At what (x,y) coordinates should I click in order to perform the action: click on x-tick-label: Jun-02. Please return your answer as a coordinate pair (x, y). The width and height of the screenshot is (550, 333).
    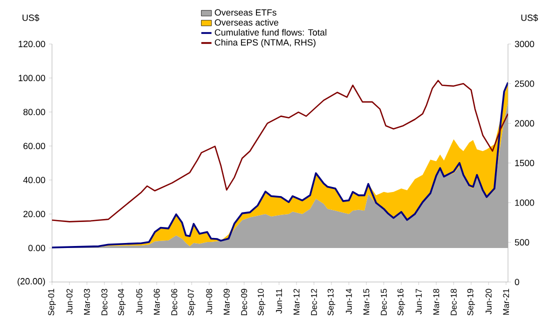
    Looking at the image, I should click on (69, 301).